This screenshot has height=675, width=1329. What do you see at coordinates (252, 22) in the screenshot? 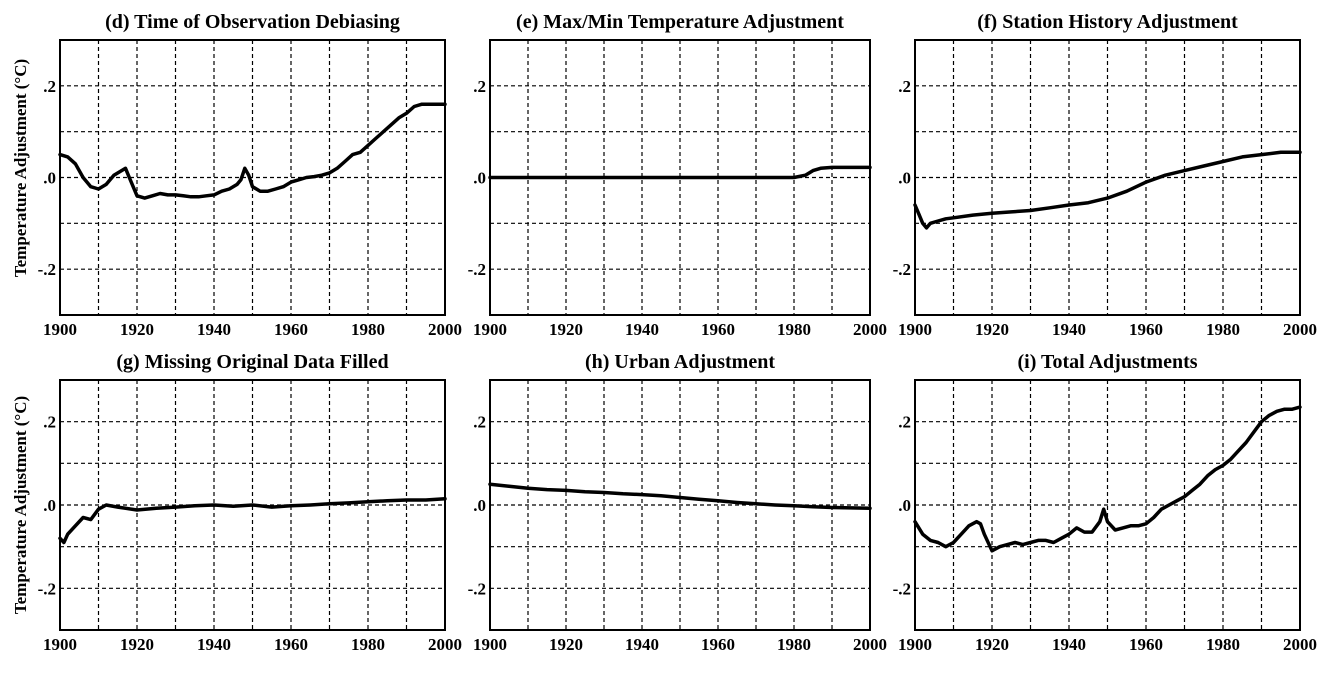
I see `chart-title: (d) Time of Observation Debiasing` at bounding box center [252, 22].